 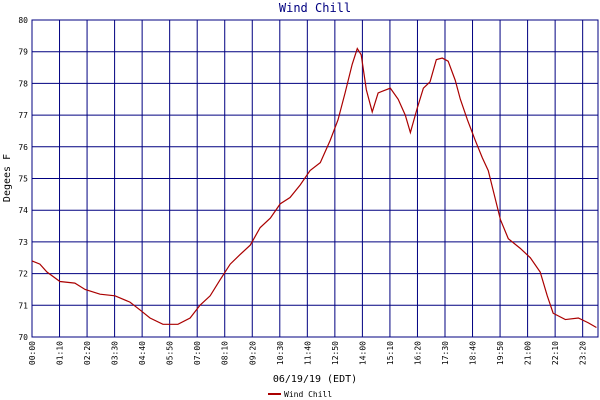 I want to click on x-tick-label: 14:00, so click(x=362, y=353).